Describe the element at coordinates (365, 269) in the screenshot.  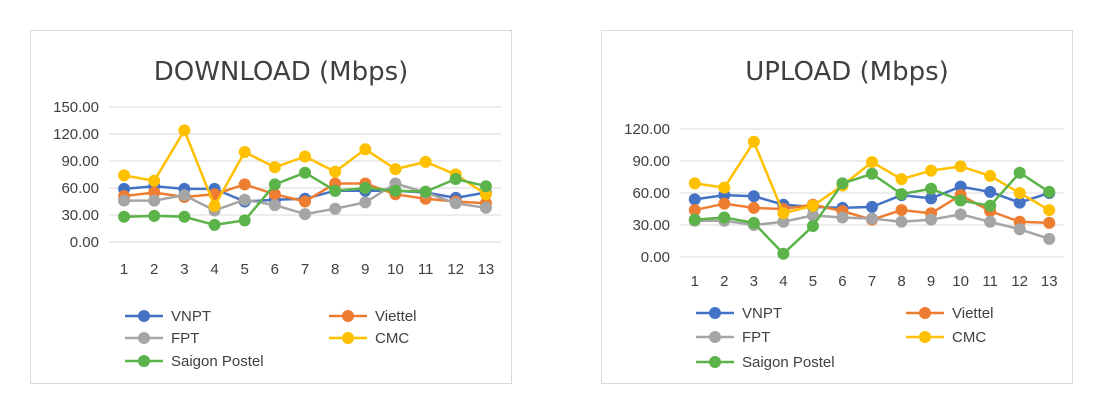
I see `download-x-tick-label: 9` at that location.